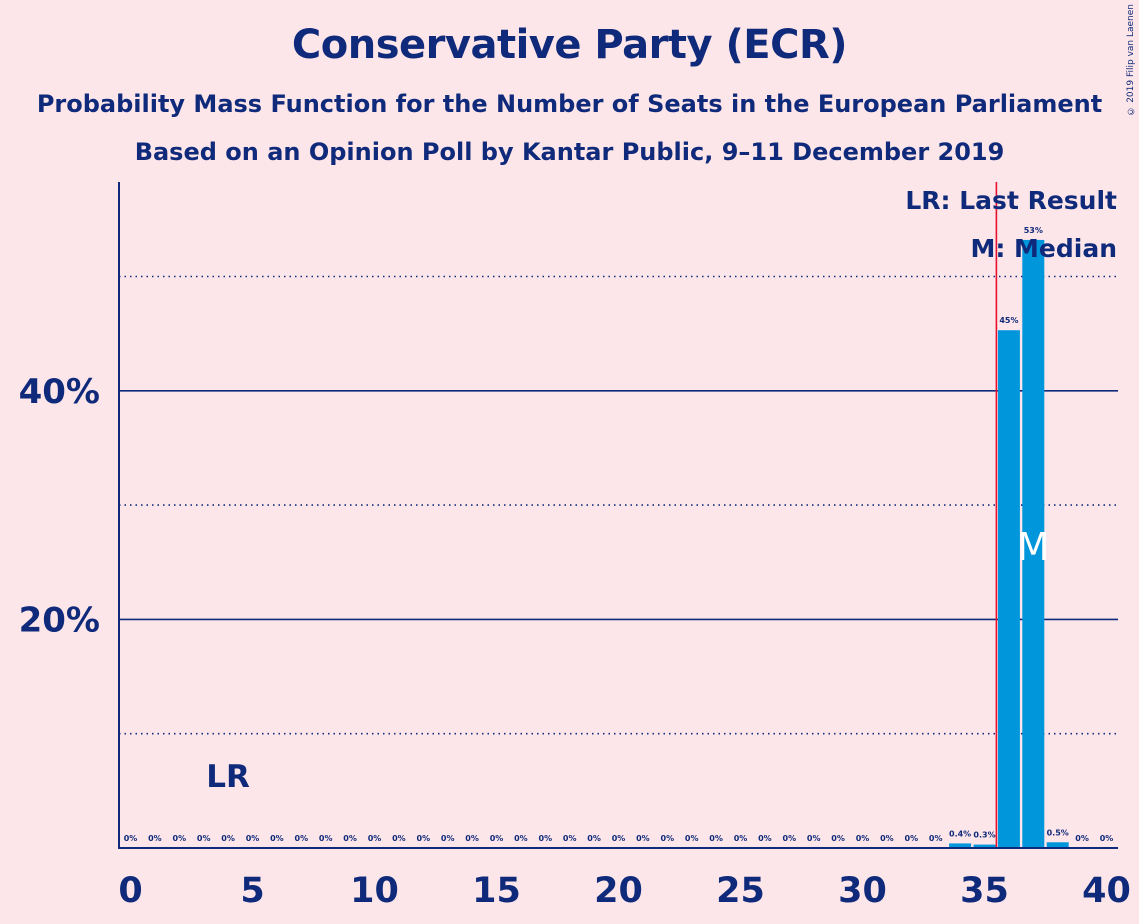 The height and width of the screenshot is (924, 1139). Describe the element at coordinates (399, 838) in the screenshot. I see `bar-label-seats-11: 0%` at that location.